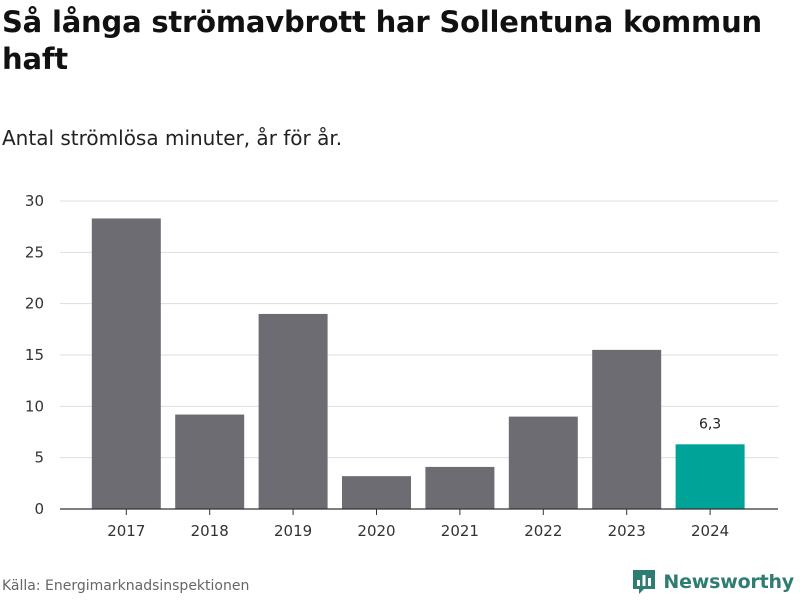 The image size is (800, 600). I want to click on x-axis-ticks: 2017 2018 2019 2020 2021 2022 2023 2024, so click(419, 524).